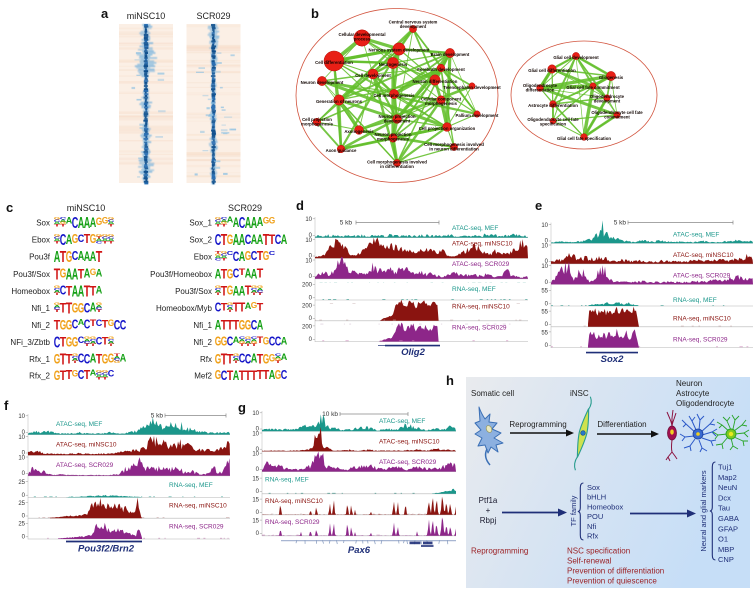  I want to click on svg-text: in neuron differentiation, so click(454, 149).